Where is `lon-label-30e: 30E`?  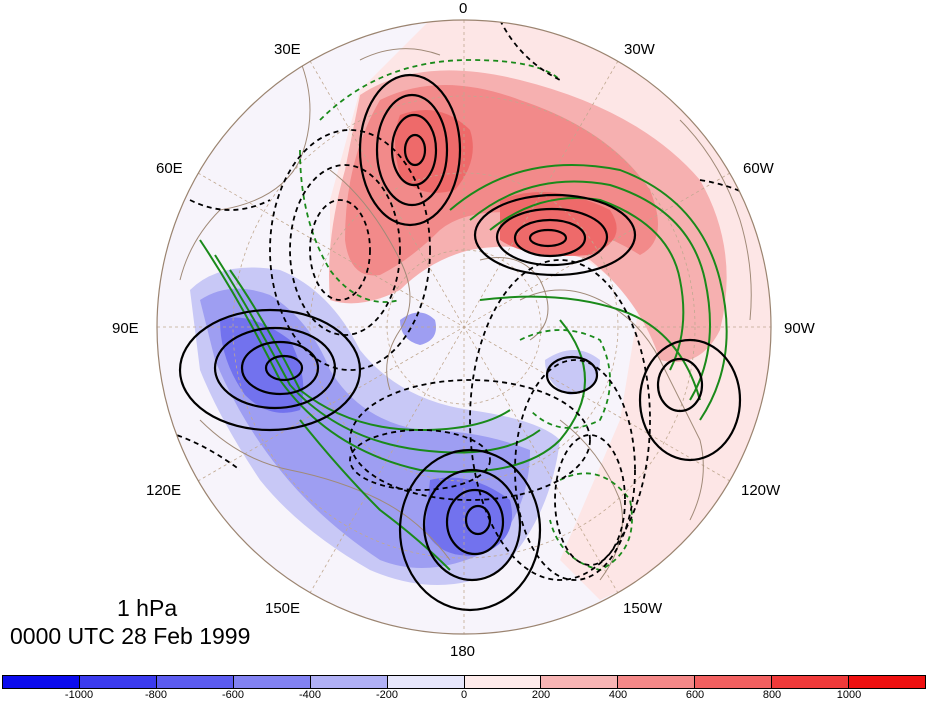
lon-label-30e: 30E is located at coordinates (287, 49).